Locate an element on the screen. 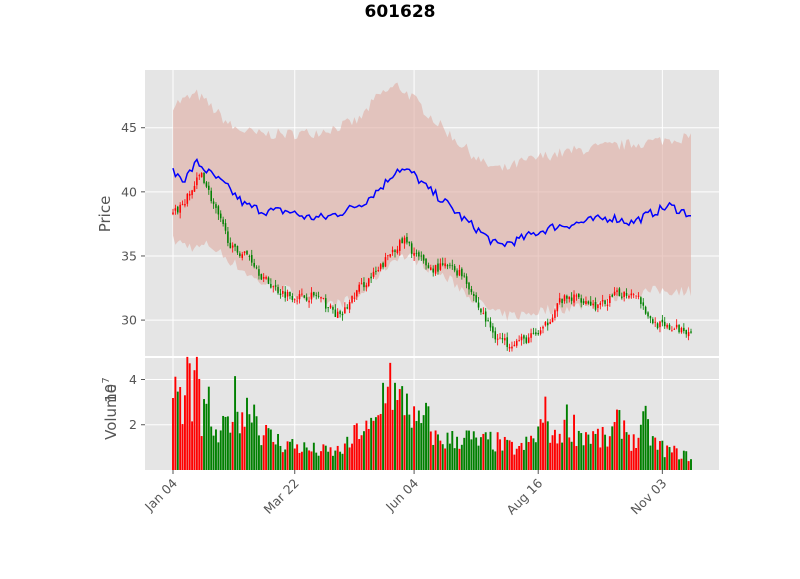  price-y-tick-label: 40 is located at coordinates (129, 191).